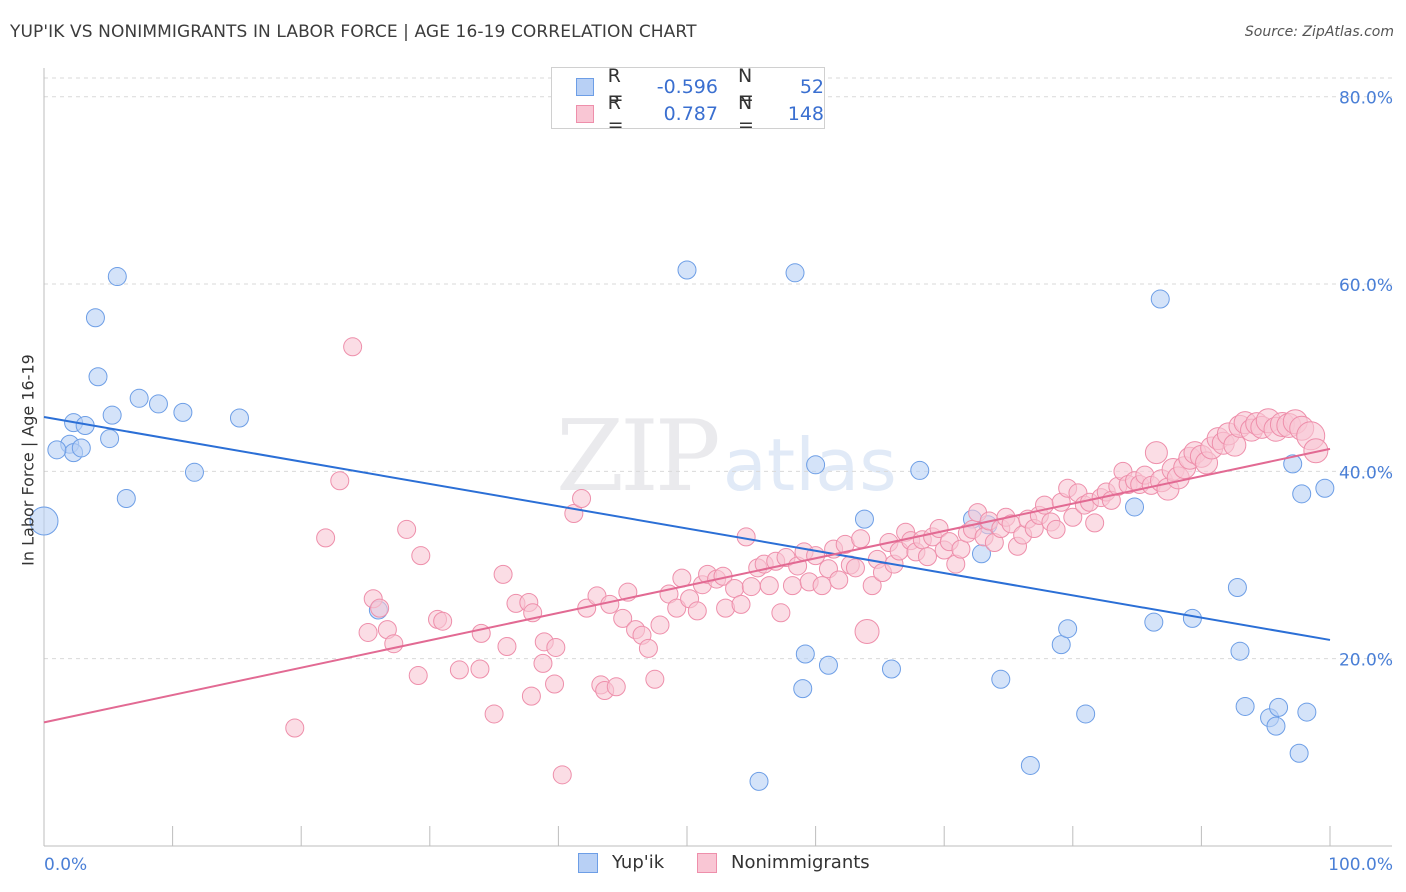  What do you see at coordinates (1366, 473) in the screenshot?
I see `y-tick-label: 40.0%` at bounding box center [1366, 473].